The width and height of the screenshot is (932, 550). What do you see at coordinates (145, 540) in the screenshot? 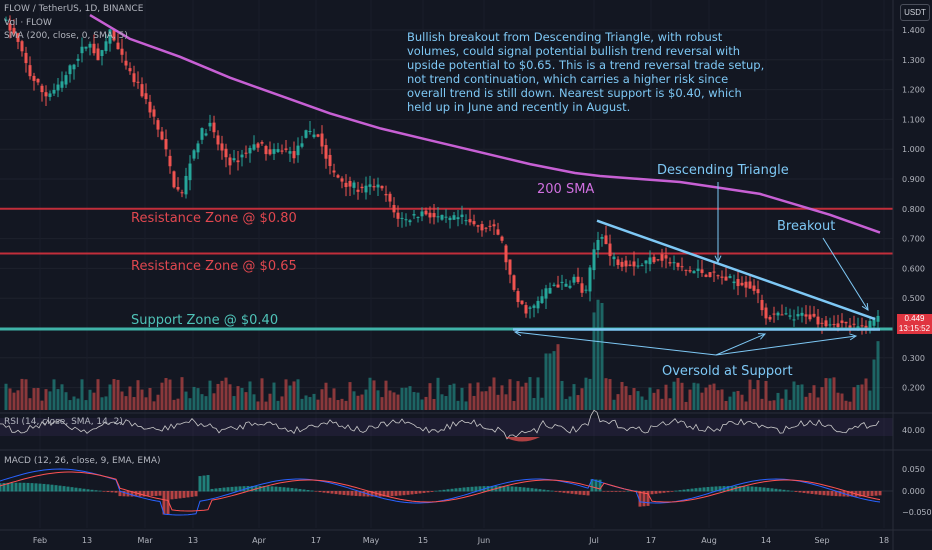
I see `x-tick-label: Mar` at bounding box center [145, 540].